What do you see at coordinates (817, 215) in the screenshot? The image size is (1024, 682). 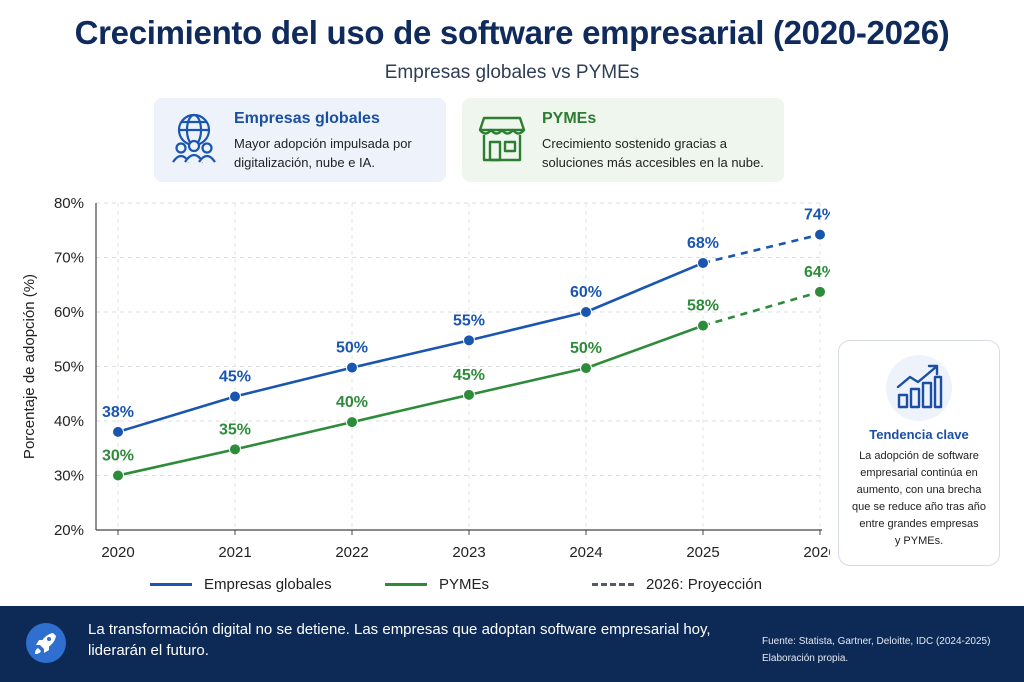 I see `data-label: 74%` at bounding box center [817, 215].